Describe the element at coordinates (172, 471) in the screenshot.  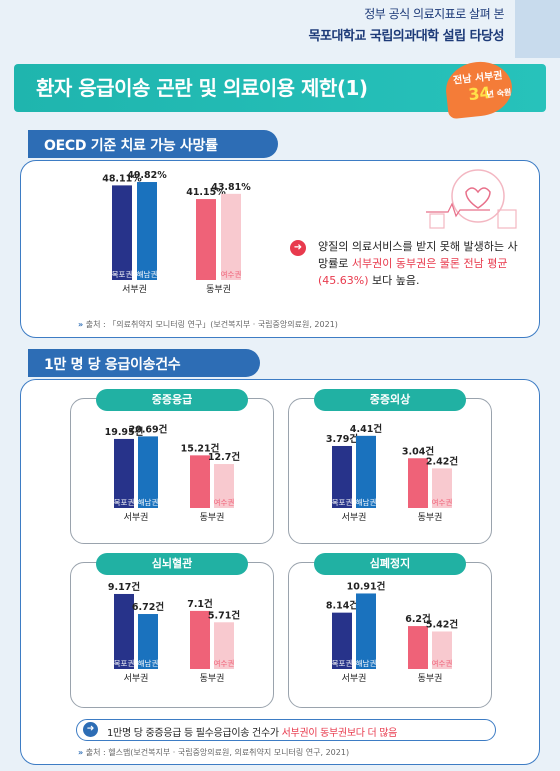
I see `panel-severe-emergency` at that location.